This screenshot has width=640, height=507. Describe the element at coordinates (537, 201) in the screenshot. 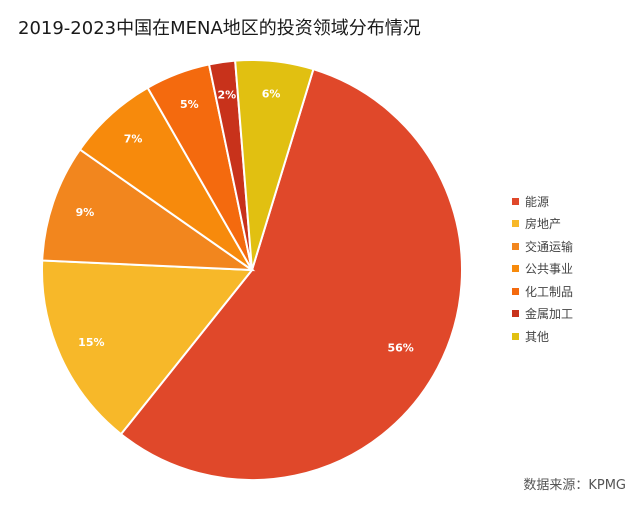

I see `legend-label: 能源` at that location.